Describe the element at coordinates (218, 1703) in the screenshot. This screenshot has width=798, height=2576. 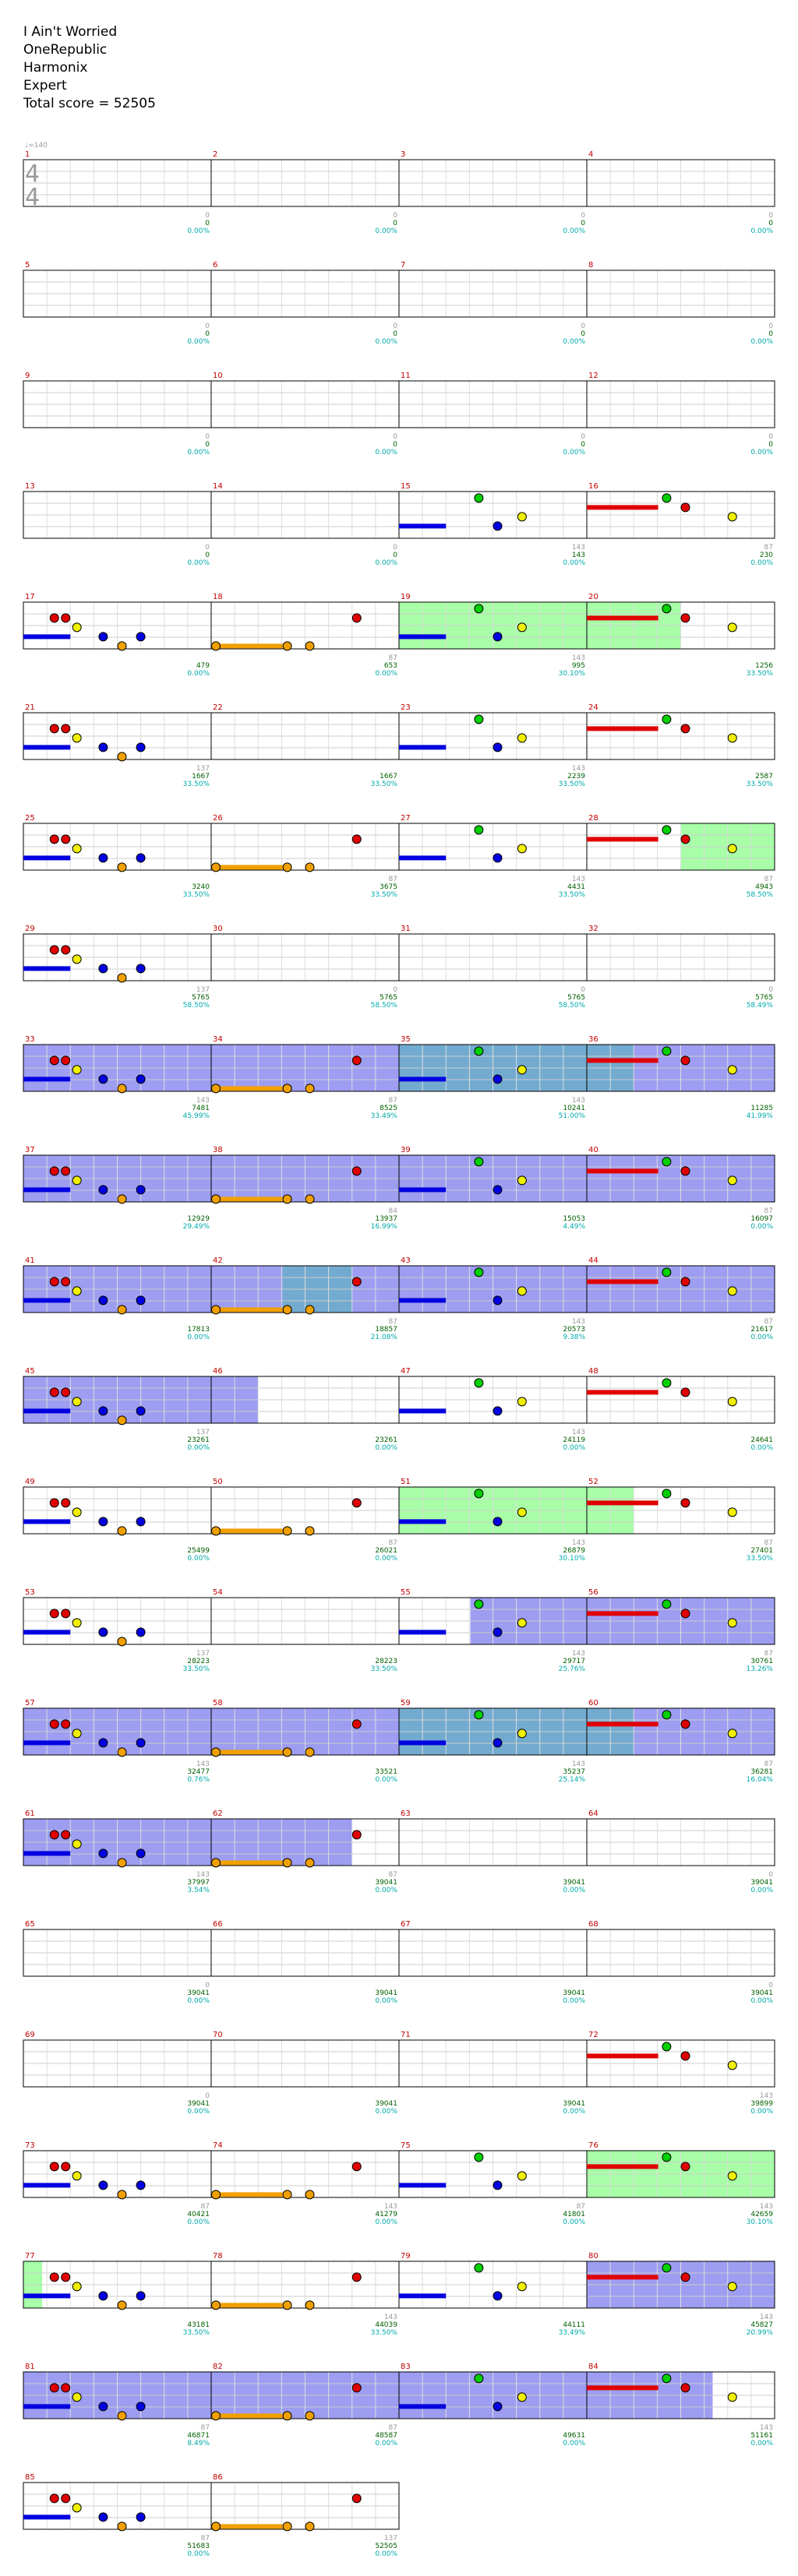
I see `measure-number: 58` at that location.